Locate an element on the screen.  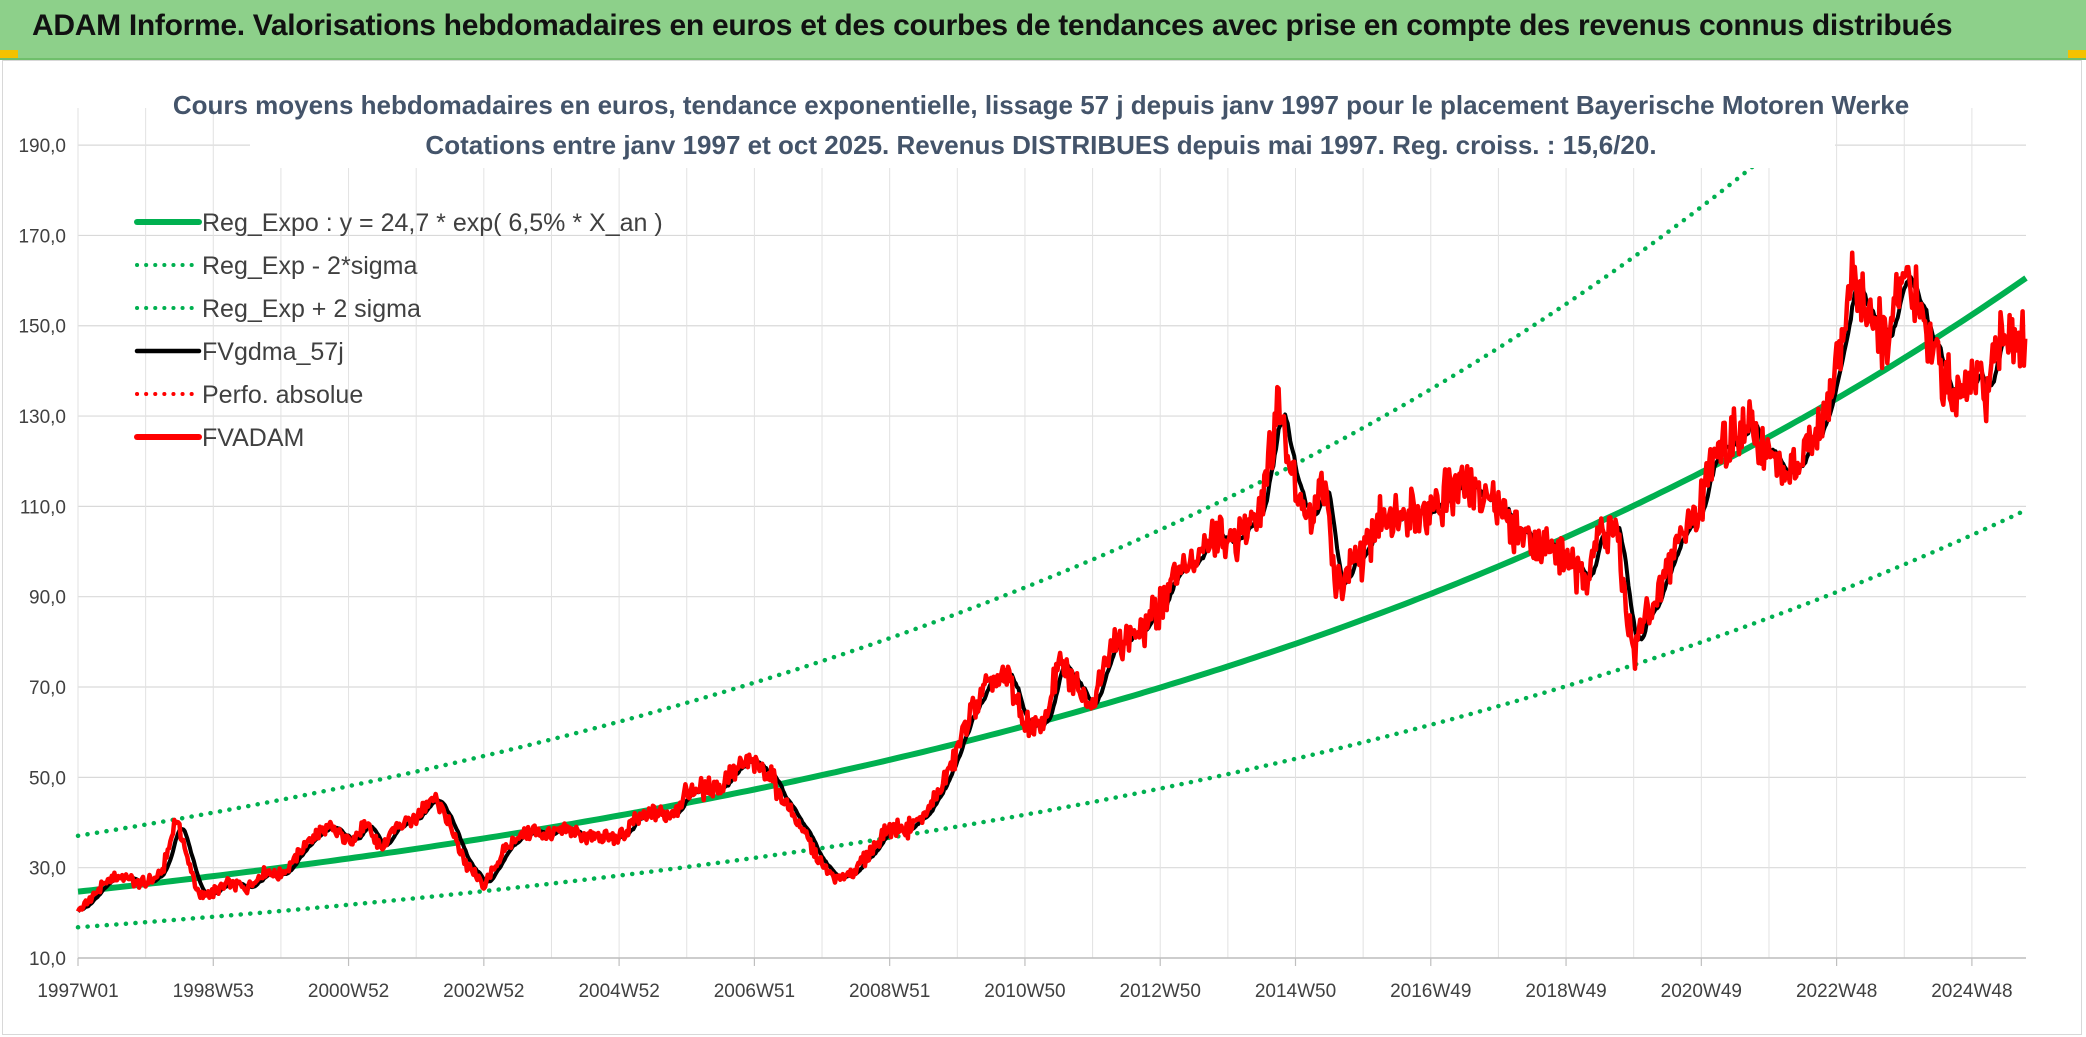
legend-label: Reg_Exp - 2*sigma is located at coordinates (309, 266).